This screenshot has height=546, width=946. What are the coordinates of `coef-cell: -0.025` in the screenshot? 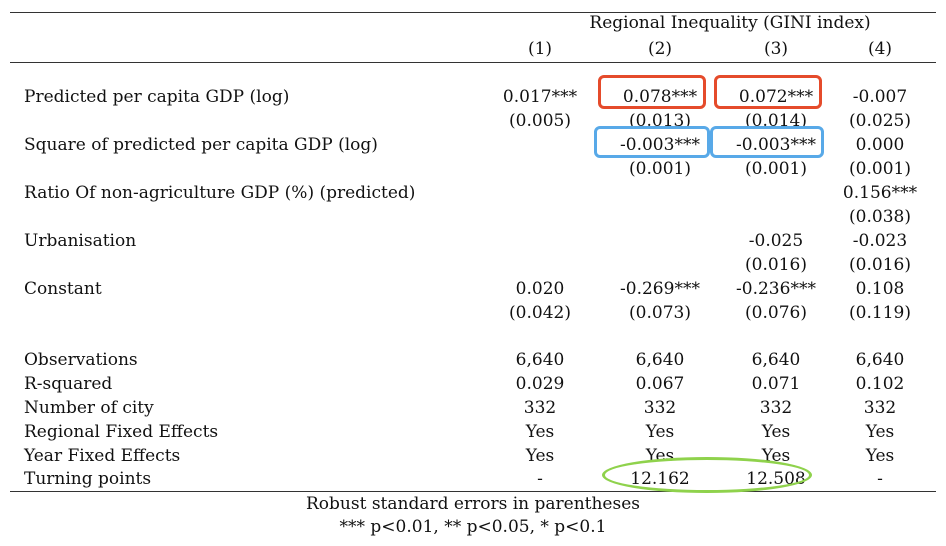 It's located at (776, 241).